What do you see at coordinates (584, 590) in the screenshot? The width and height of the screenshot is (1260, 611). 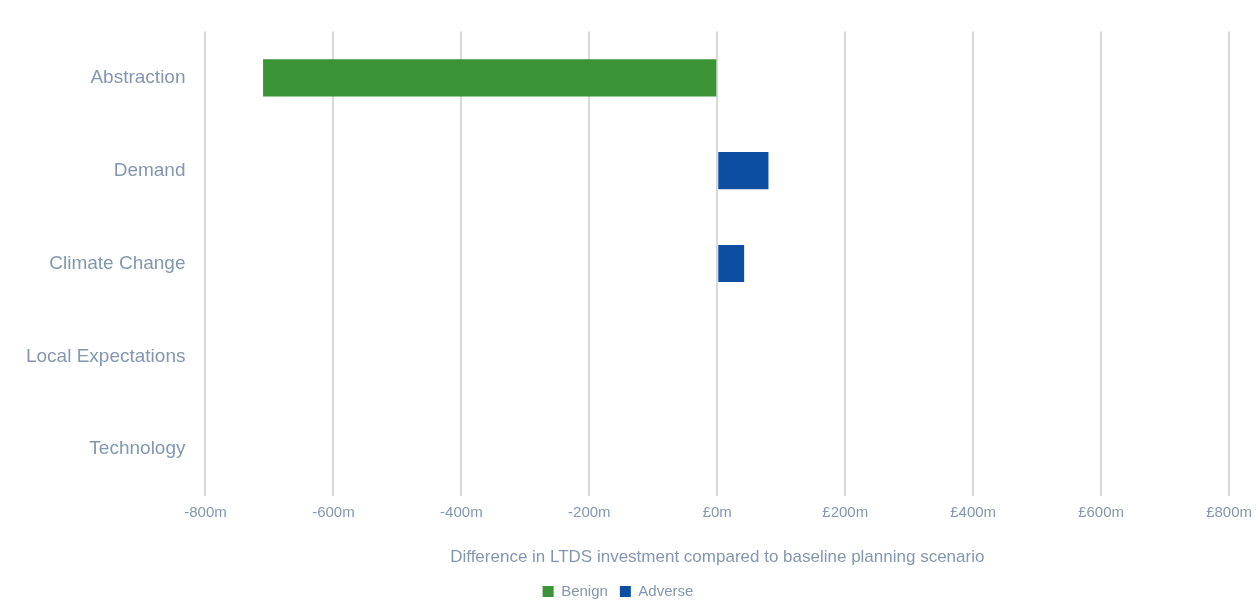 I see `legend-label: Benign` at bounding box center [584, 590].